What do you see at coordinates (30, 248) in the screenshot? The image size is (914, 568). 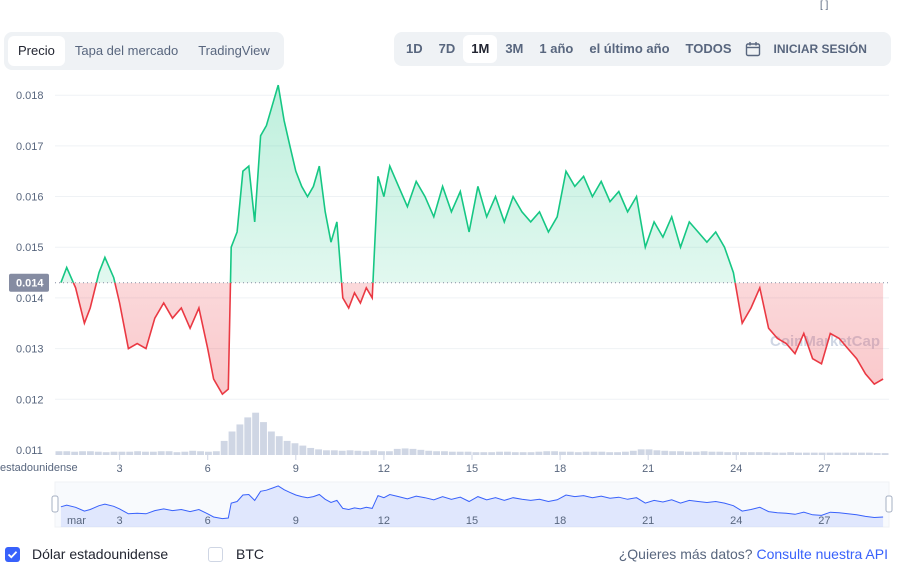 I see `y-tick-label: 0.015` at bounding box center [30, 248].